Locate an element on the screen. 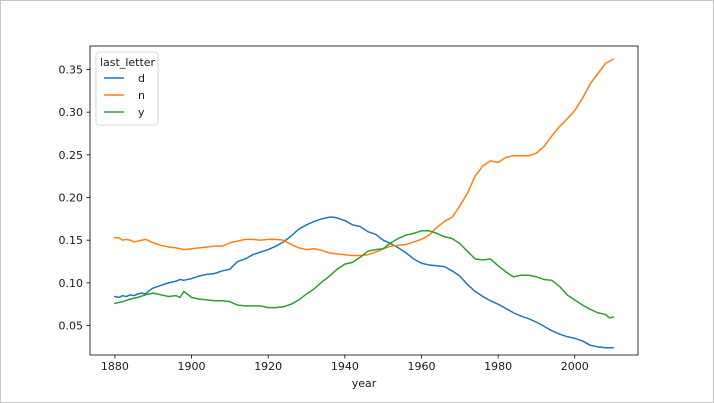 This screenshot has width=714, height=403. y-tick-label-0.10: 0.10 is located at coordinates (71, 283).